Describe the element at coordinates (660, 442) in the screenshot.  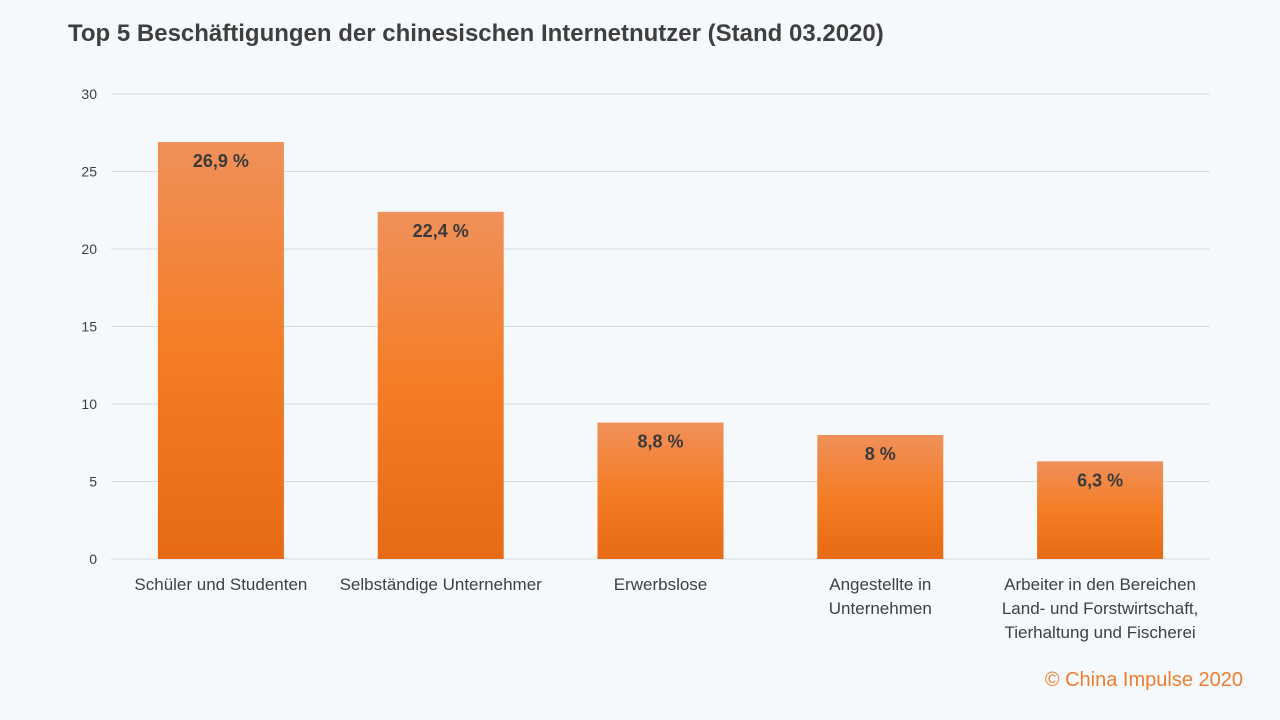
I see `data-label: 8,8 %` at that location.